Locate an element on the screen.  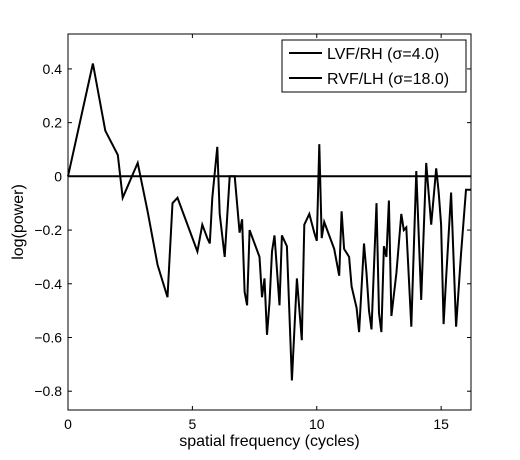
y-tick-label: −0.6 is located at coordinates (48, 337).